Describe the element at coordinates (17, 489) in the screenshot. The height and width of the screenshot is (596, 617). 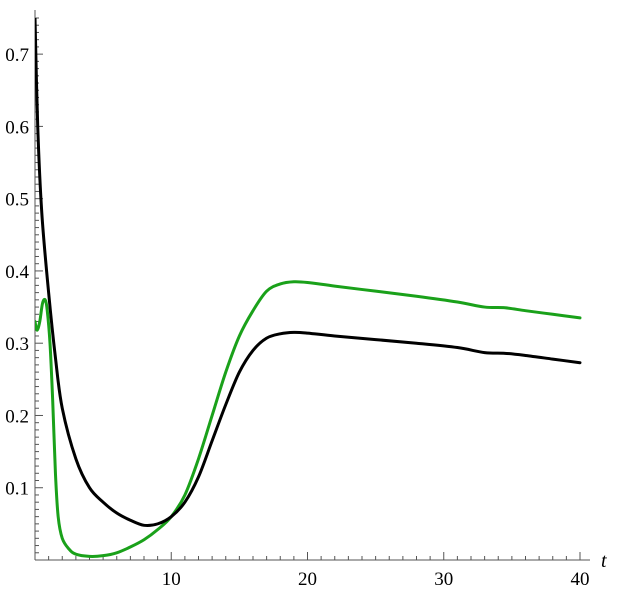
I see `y-tick-label: 0.1` at that location.